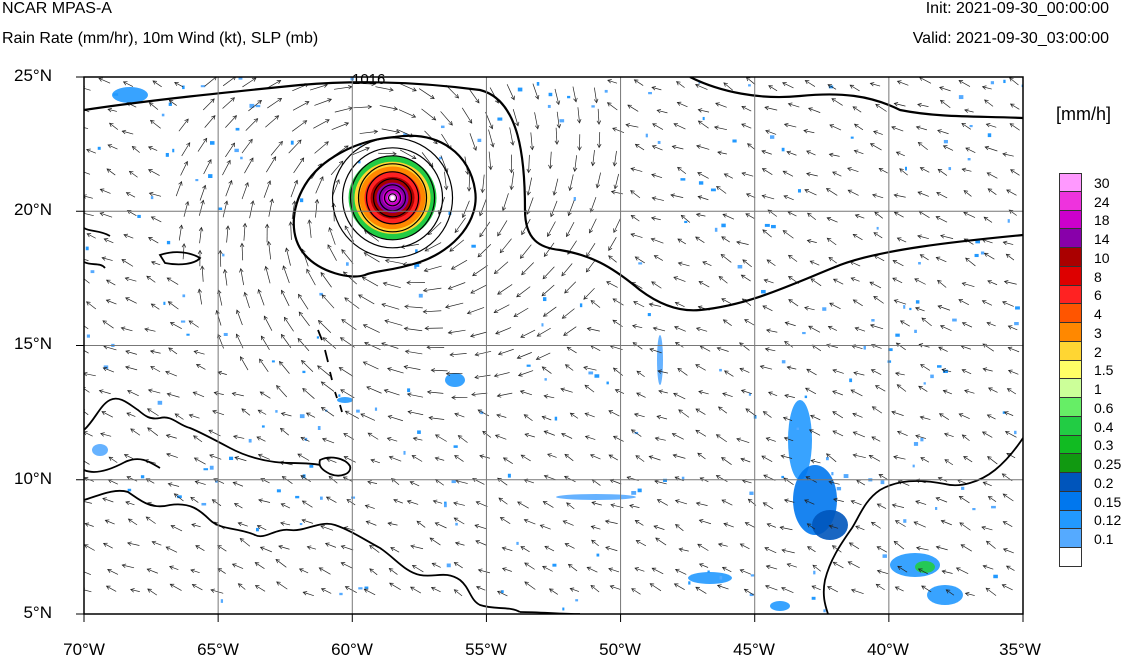 This screenshot has width=1123, height=663. What do you see at coordinates (392, 198) in the screenshot?
I see `isobar-eye-contour` at bounding box center [392, 198].